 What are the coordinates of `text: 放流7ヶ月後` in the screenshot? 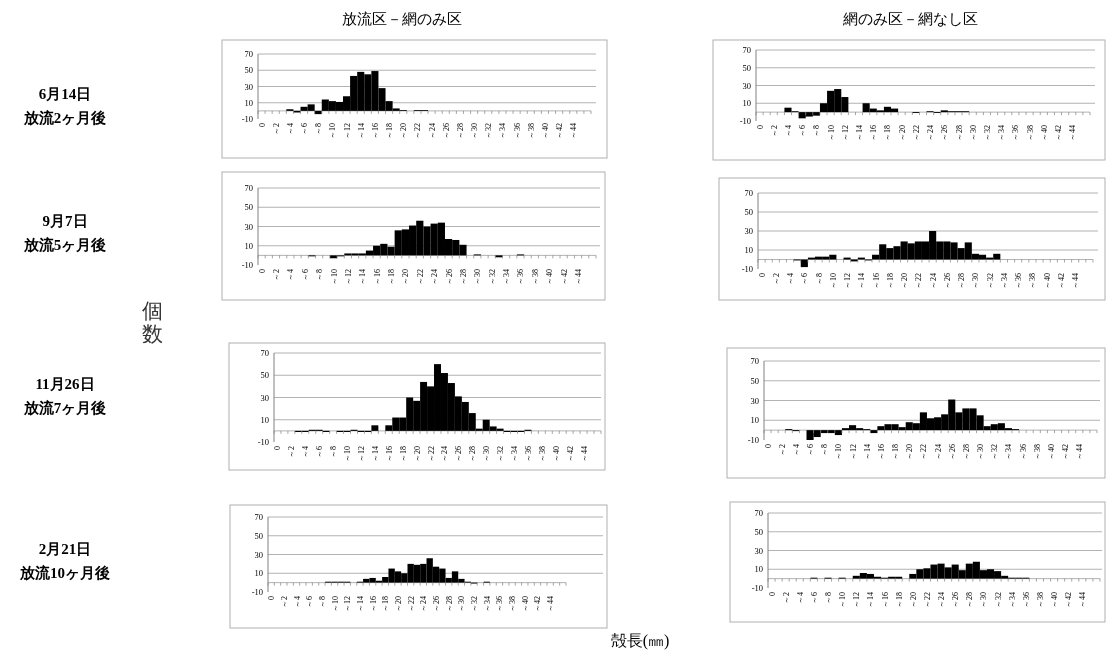 It's located at (64, 407).